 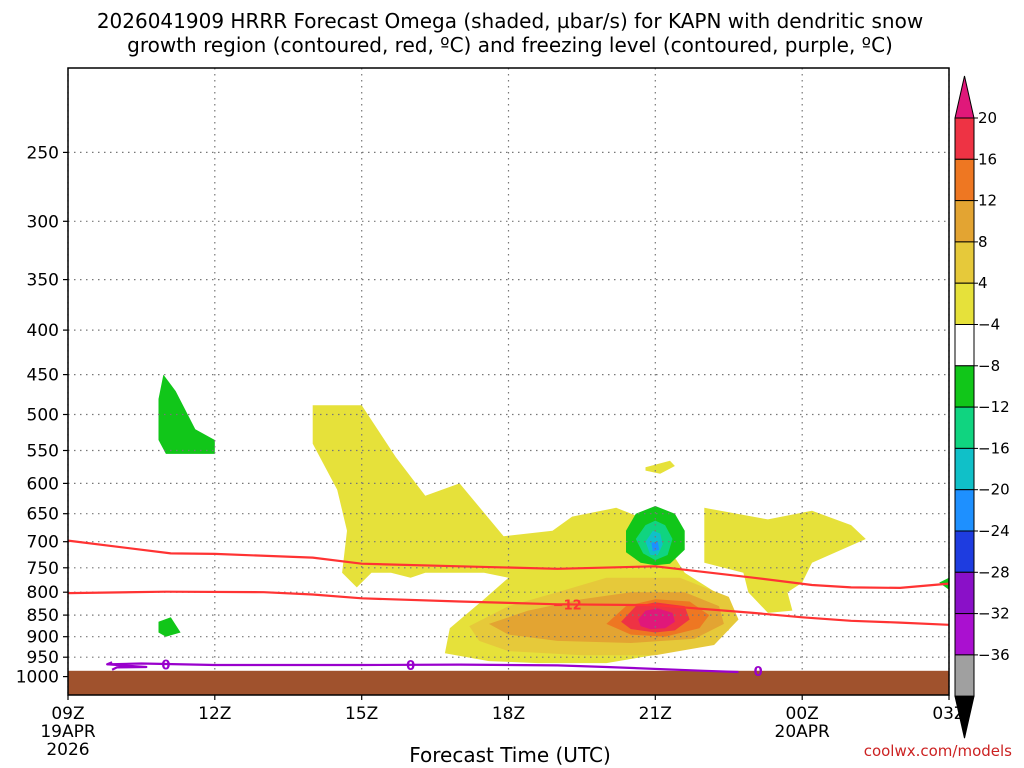 What do you see at coordinates (994, 614) in the screenshot?
I see `colorbar-label: −32` at bounding box center [994, 614].